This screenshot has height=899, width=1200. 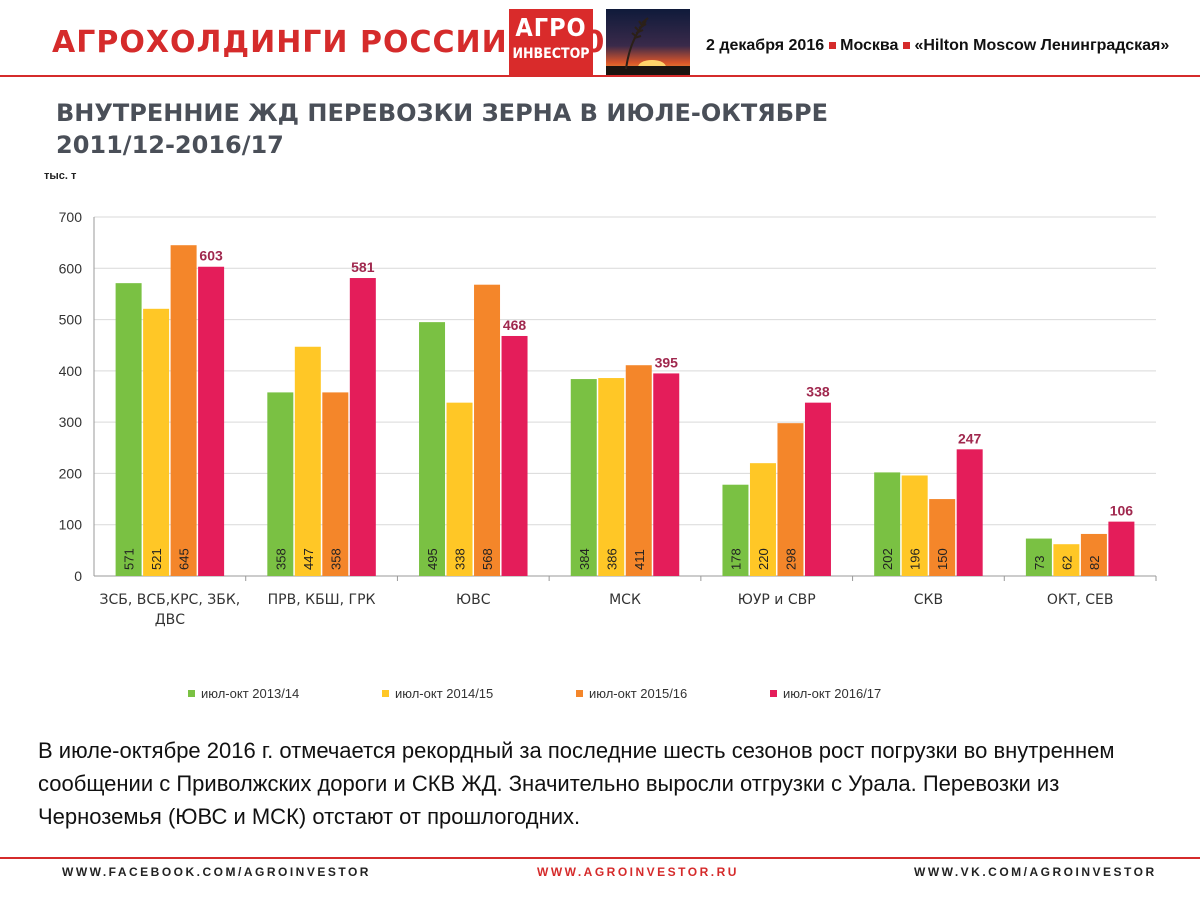 I want to click on footer-site-link: WWW.AGROINVESTOR.RU, so click(x=638, y=872).